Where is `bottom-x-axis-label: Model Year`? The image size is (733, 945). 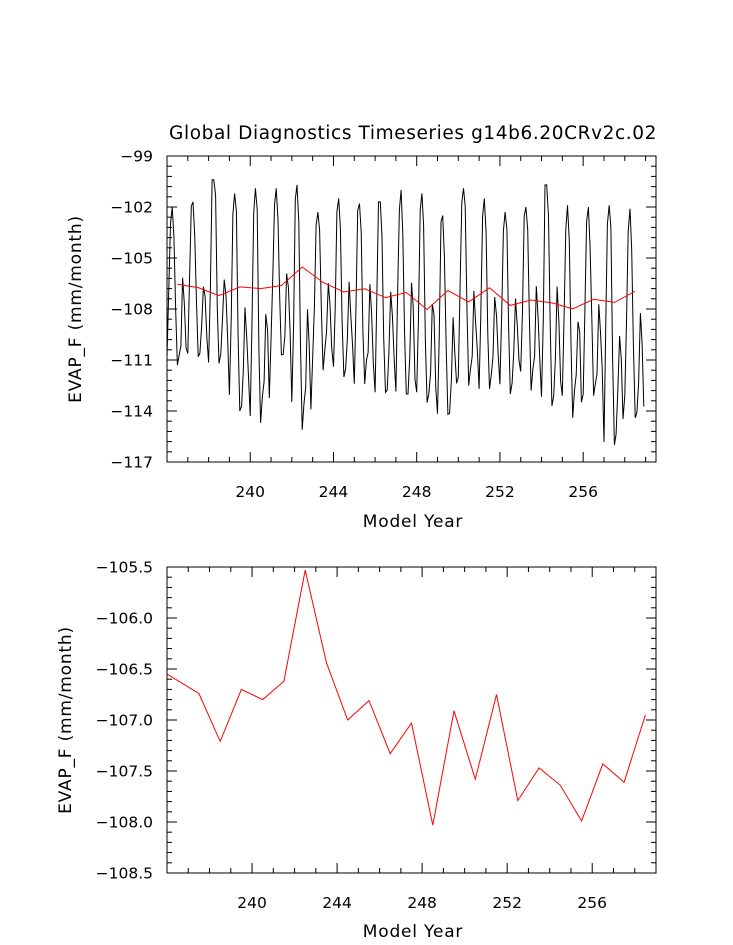 bottom-x-axis-label: Model Year is located at coordinates (413, 932).